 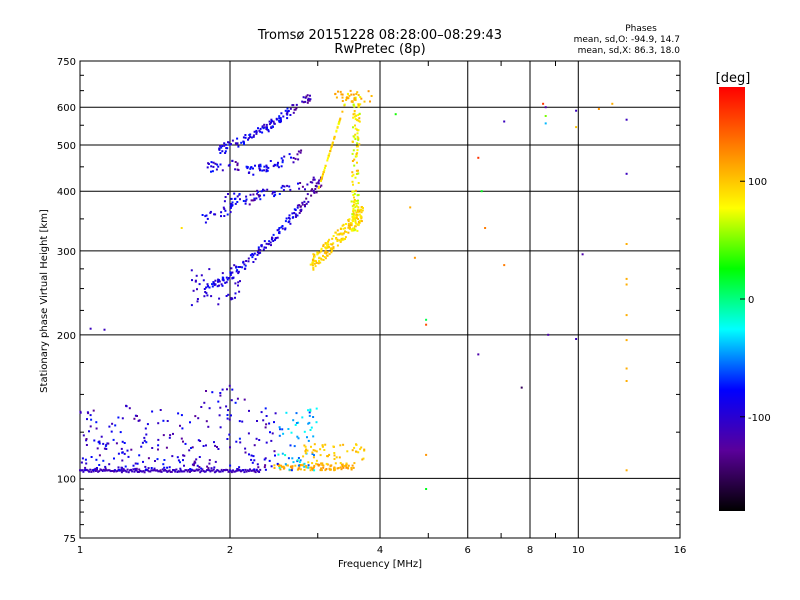 What do you see at coordinates (66, 479) in the screenshot?
I see `y-tick-label: 100` at bounding box center [66, 479].